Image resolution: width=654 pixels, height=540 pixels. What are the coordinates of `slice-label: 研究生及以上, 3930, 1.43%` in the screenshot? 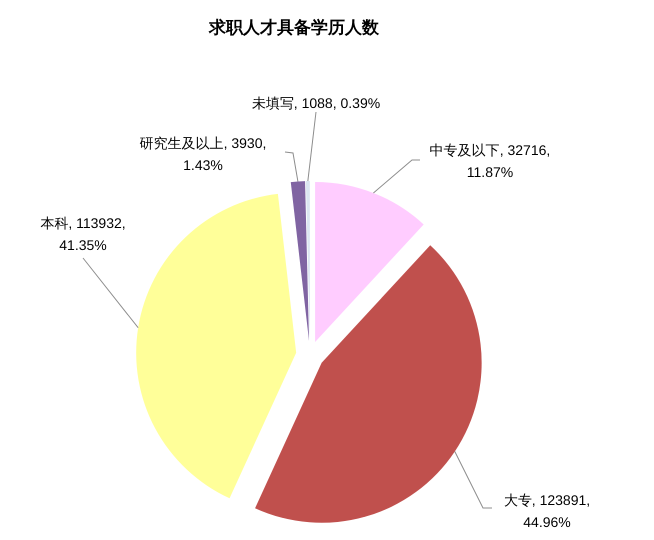 It's located at (203, 154).